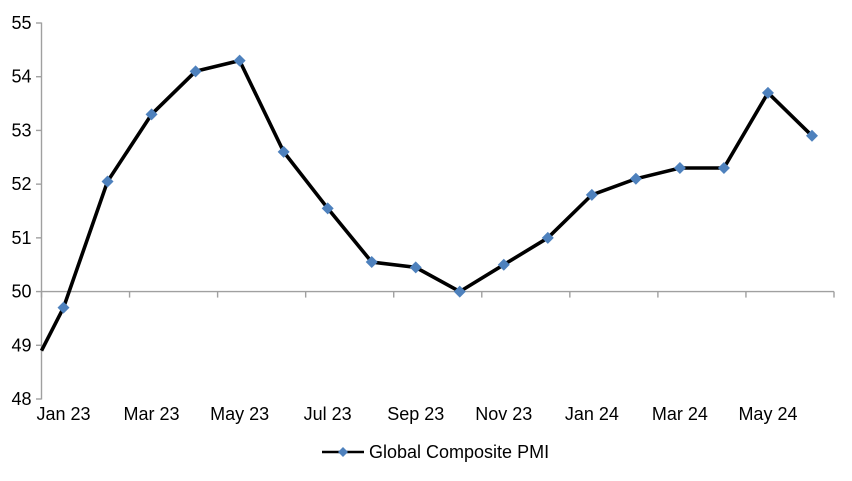 Image resolution: width=852 pixels, height=481 pixels. I want to click on y-tick-label: 50, so click(21, 292).